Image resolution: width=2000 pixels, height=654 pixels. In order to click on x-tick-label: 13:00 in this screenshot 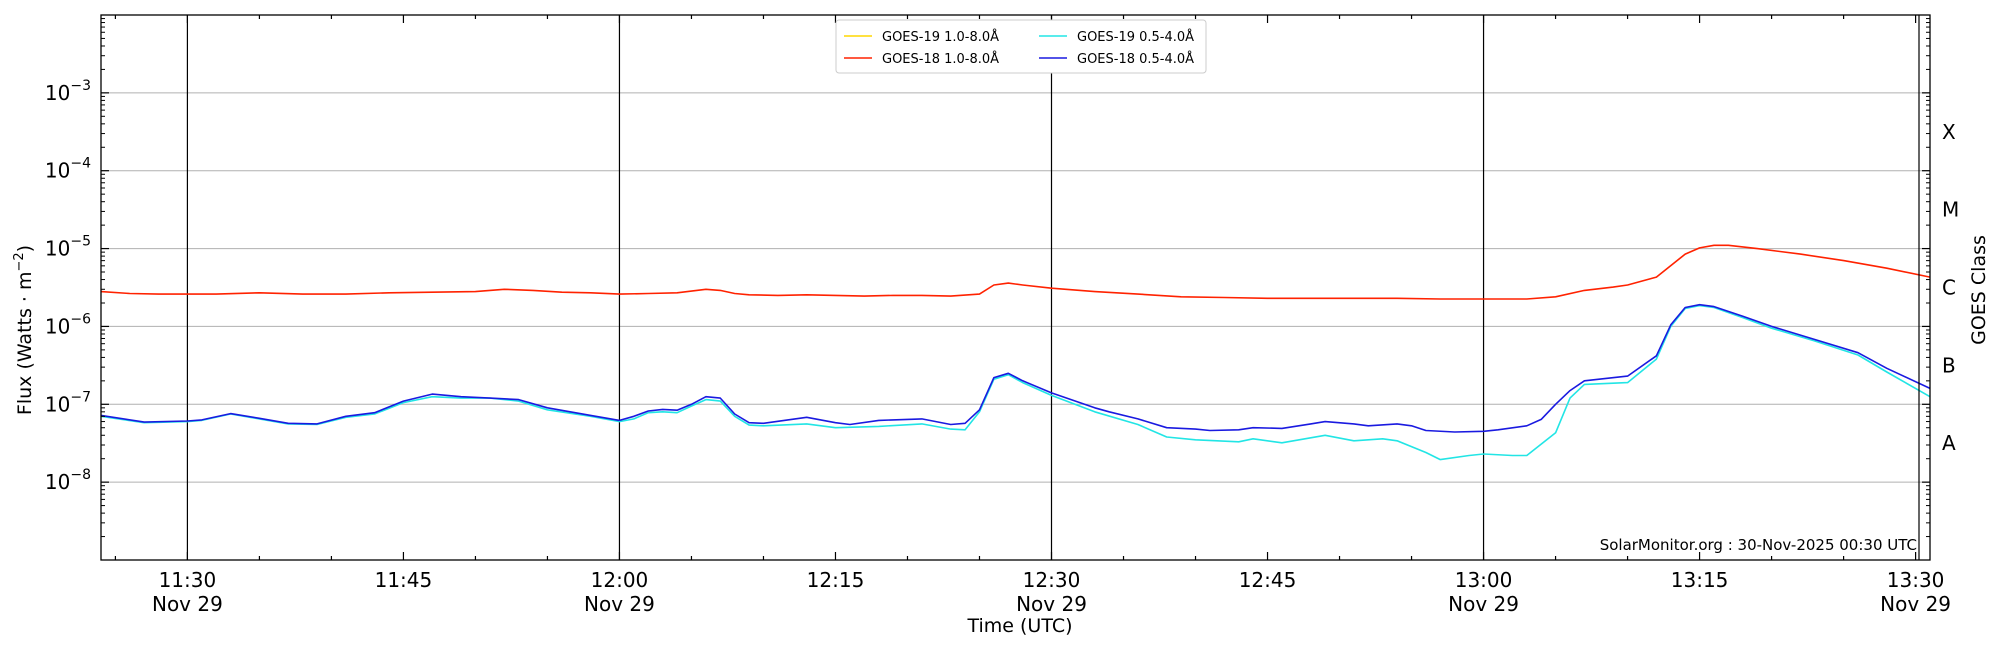, I will do `click(1484, 580)`.